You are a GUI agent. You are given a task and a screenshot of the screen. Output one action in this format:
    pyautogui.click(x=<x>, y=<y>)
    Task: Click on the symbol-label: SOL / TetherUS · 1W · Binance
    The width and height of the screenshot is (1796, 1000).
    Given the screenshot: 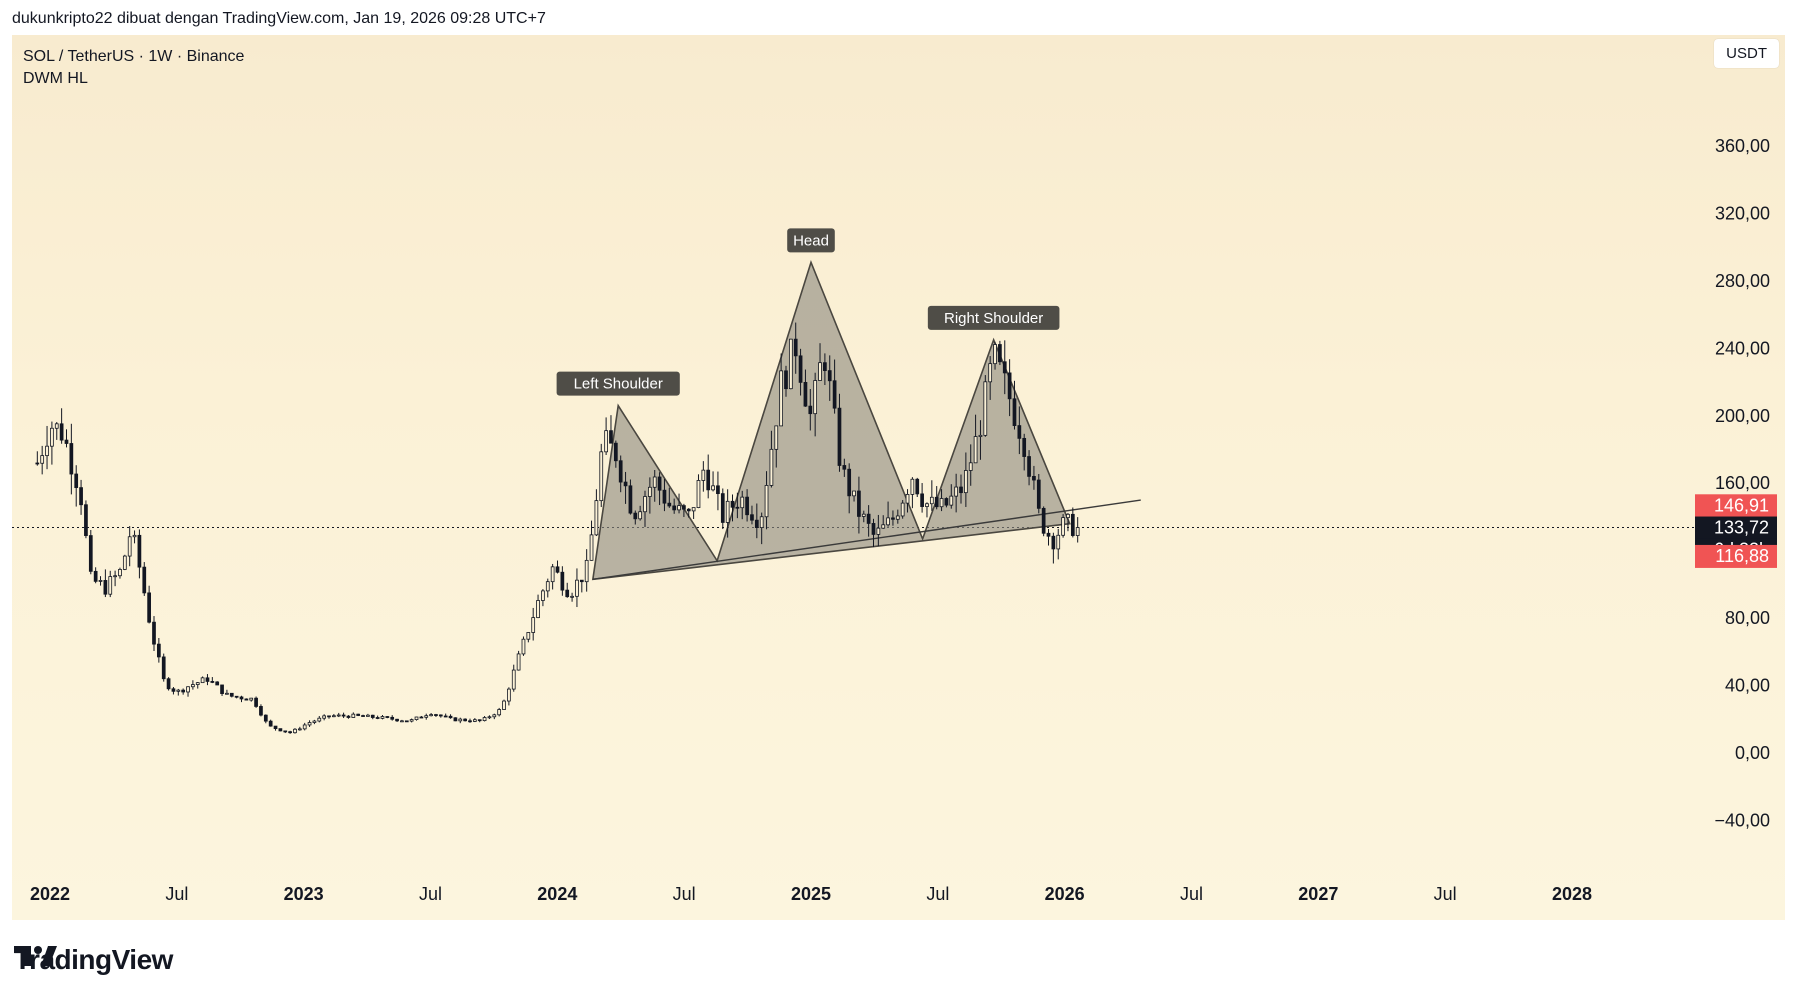 What is the action you would take?
    pyautogui.click(x=134, y=56)
    